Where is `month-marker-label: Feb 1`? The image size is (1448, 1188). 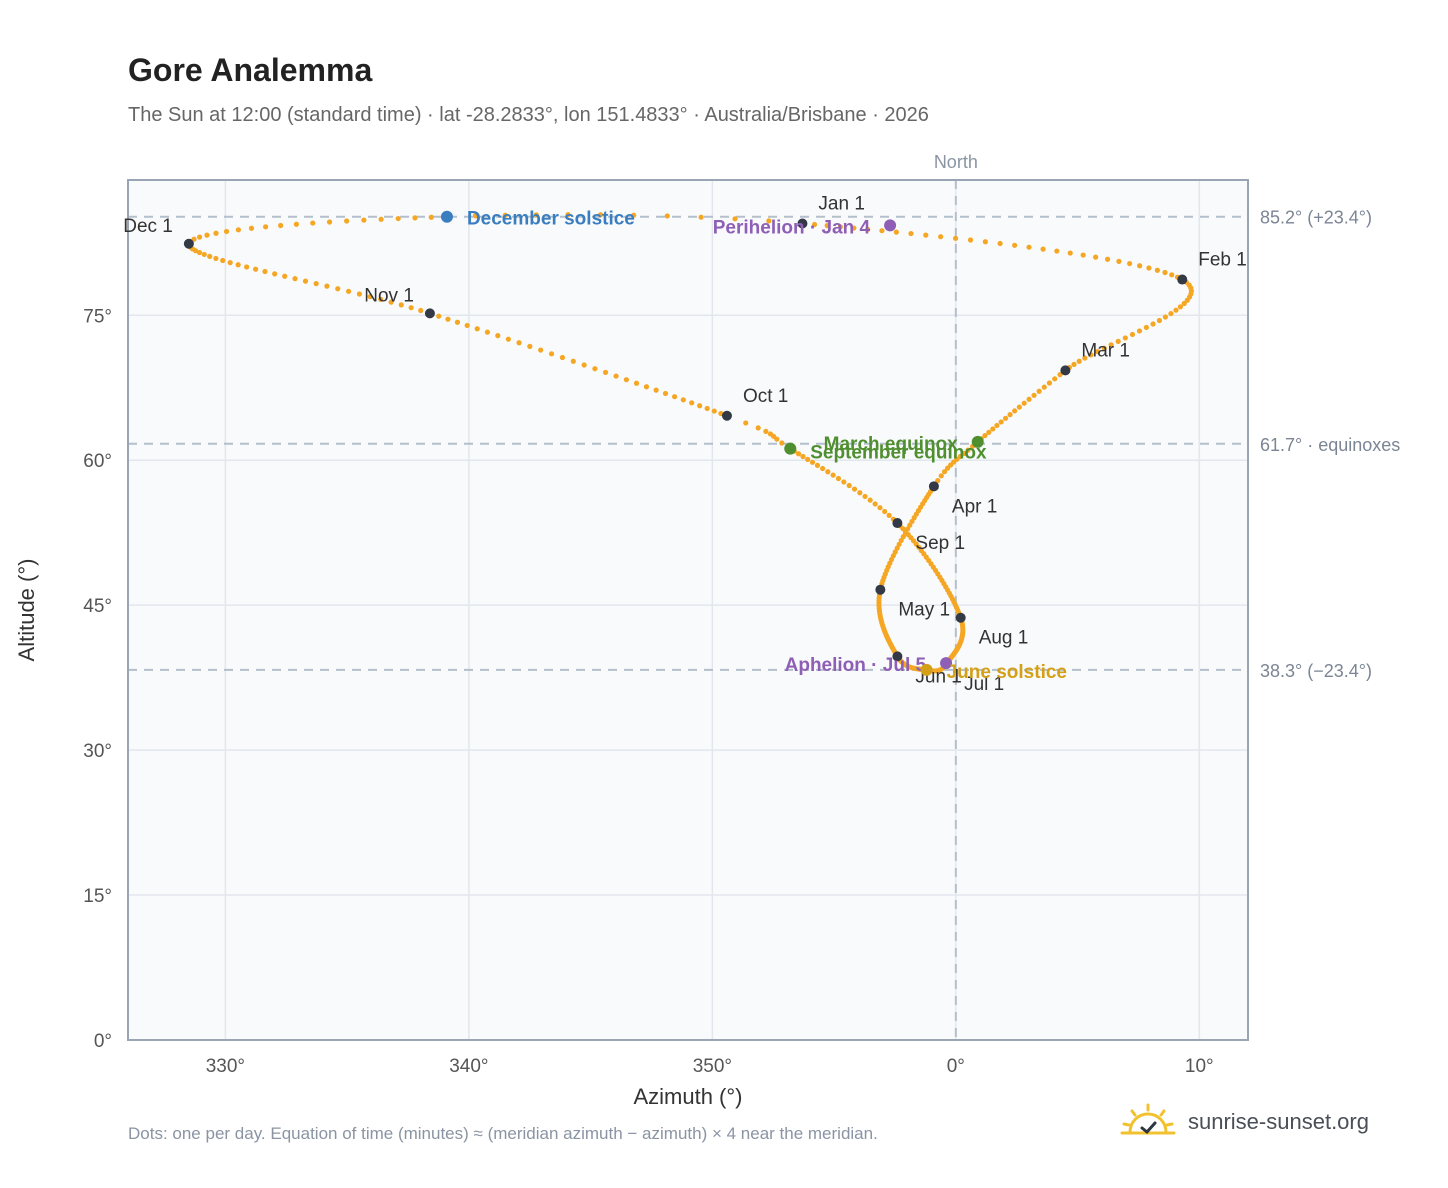
month-marker-label: Feb 1 is located at coordinates (1222, 260).